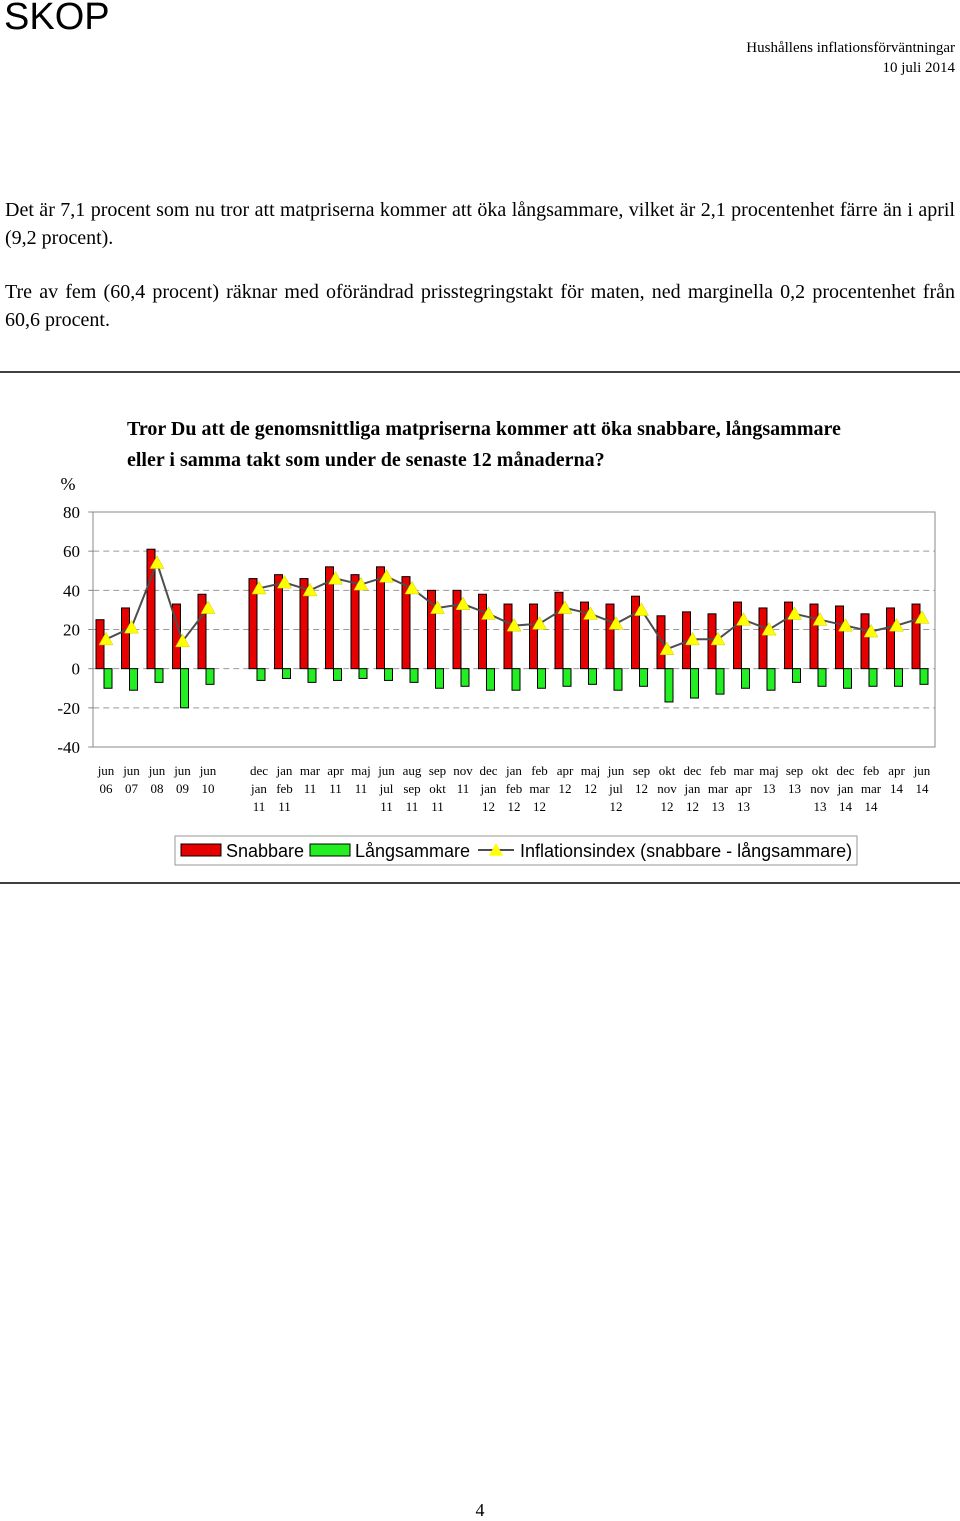 The height and width of the screenshot is (1521, 960). I want to click on page-number: 4, so click(480, 1510).